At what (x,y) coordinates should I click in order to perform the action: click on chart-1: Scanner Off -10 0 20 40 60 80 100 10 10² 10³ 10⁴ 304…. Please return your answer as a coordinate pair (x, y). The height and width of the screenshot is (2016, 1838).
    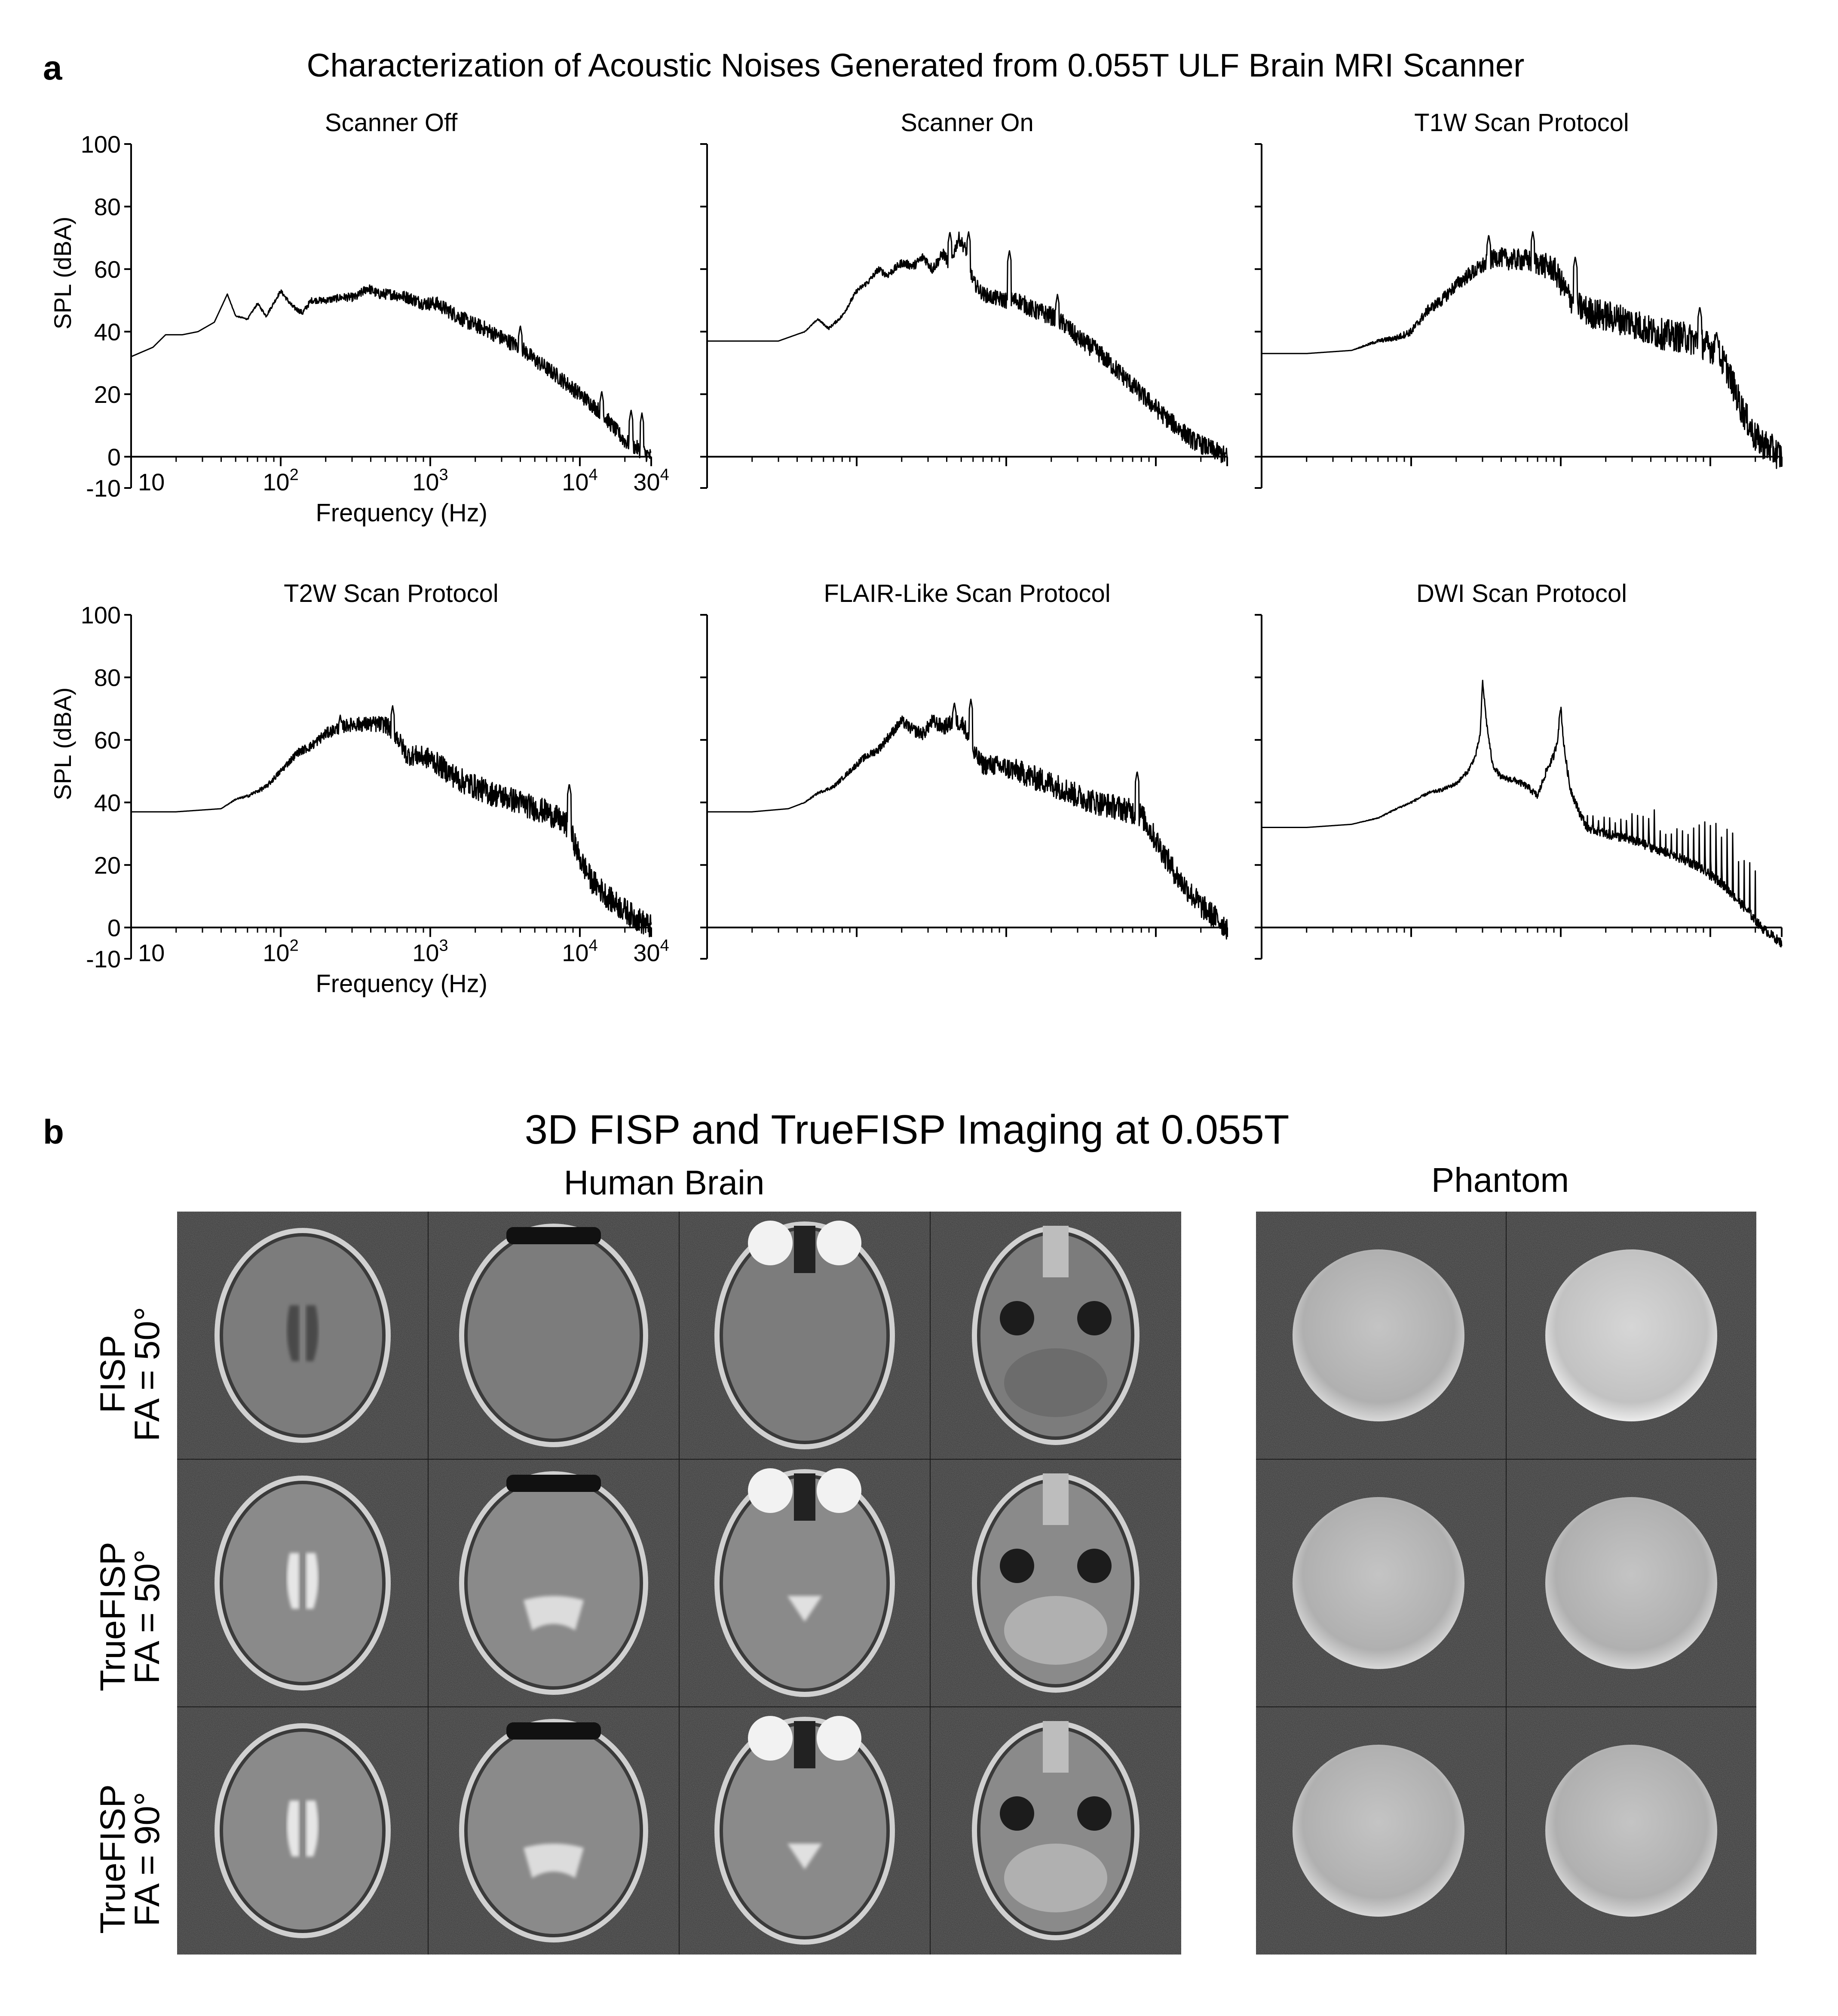
    Looking at the image, I should click on (359, 318).